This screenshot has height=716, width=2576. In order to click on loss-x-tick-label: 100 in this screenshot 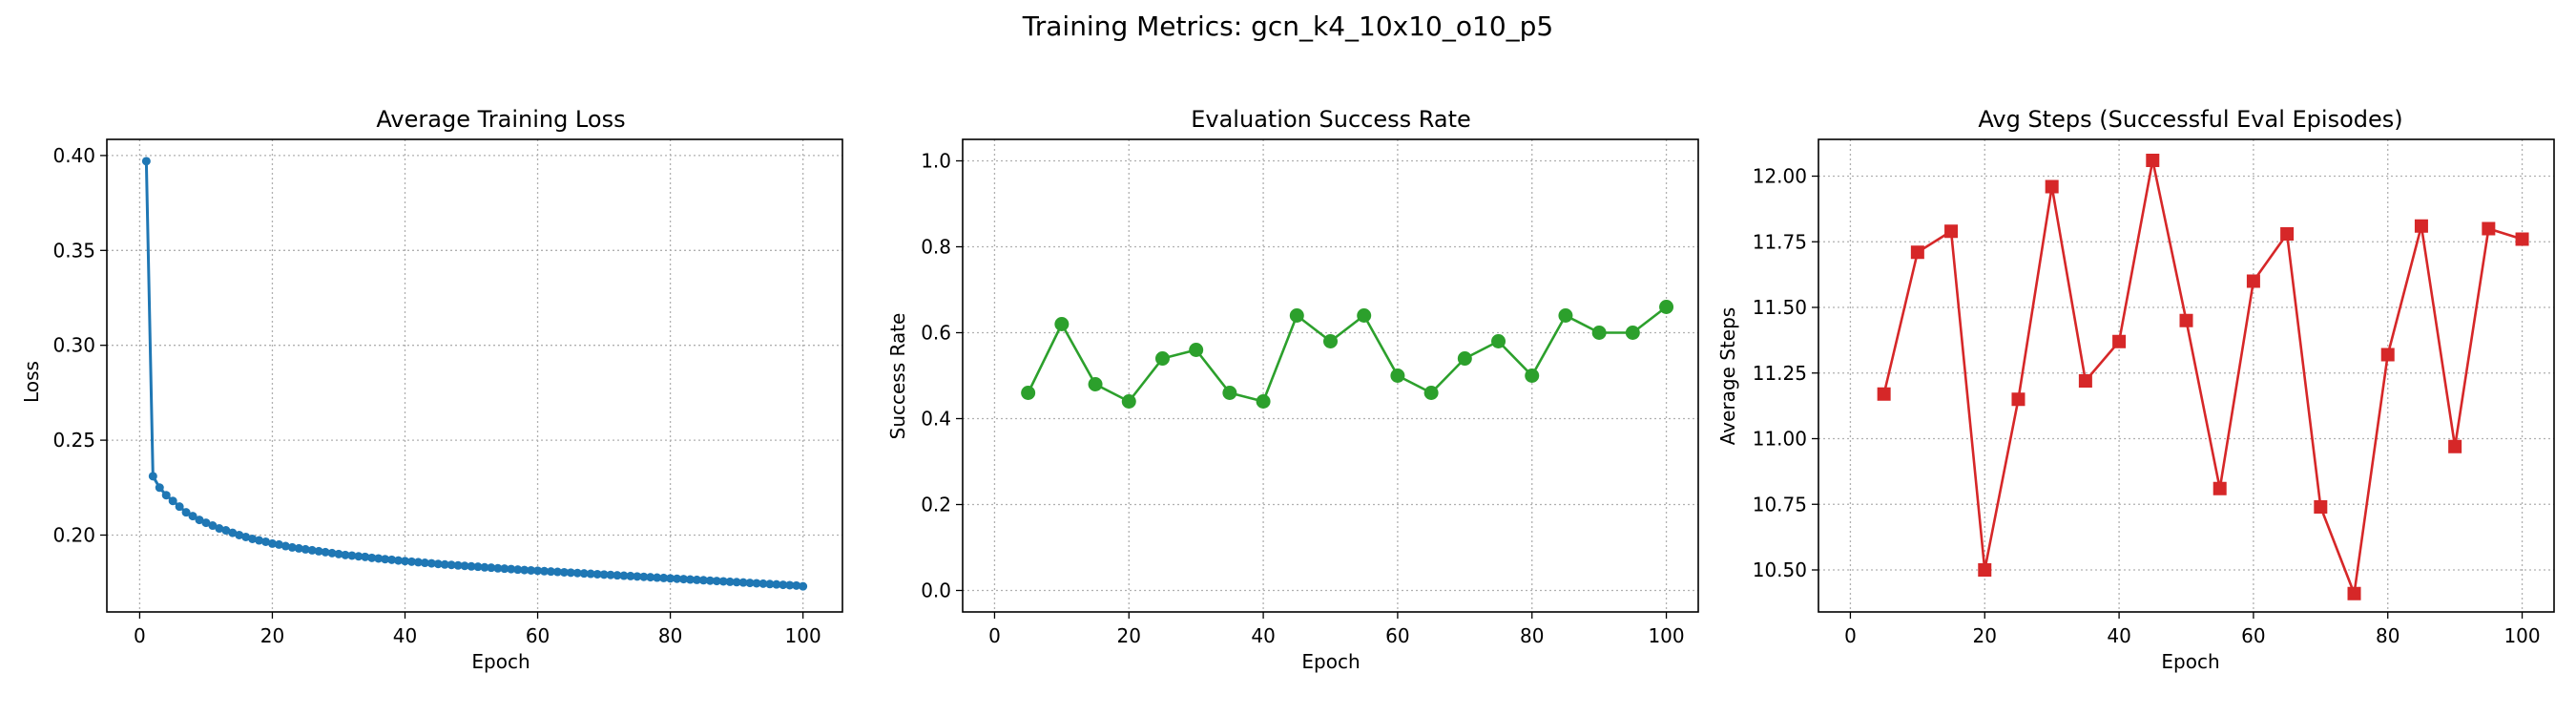, I will do `click(803, 635)`.